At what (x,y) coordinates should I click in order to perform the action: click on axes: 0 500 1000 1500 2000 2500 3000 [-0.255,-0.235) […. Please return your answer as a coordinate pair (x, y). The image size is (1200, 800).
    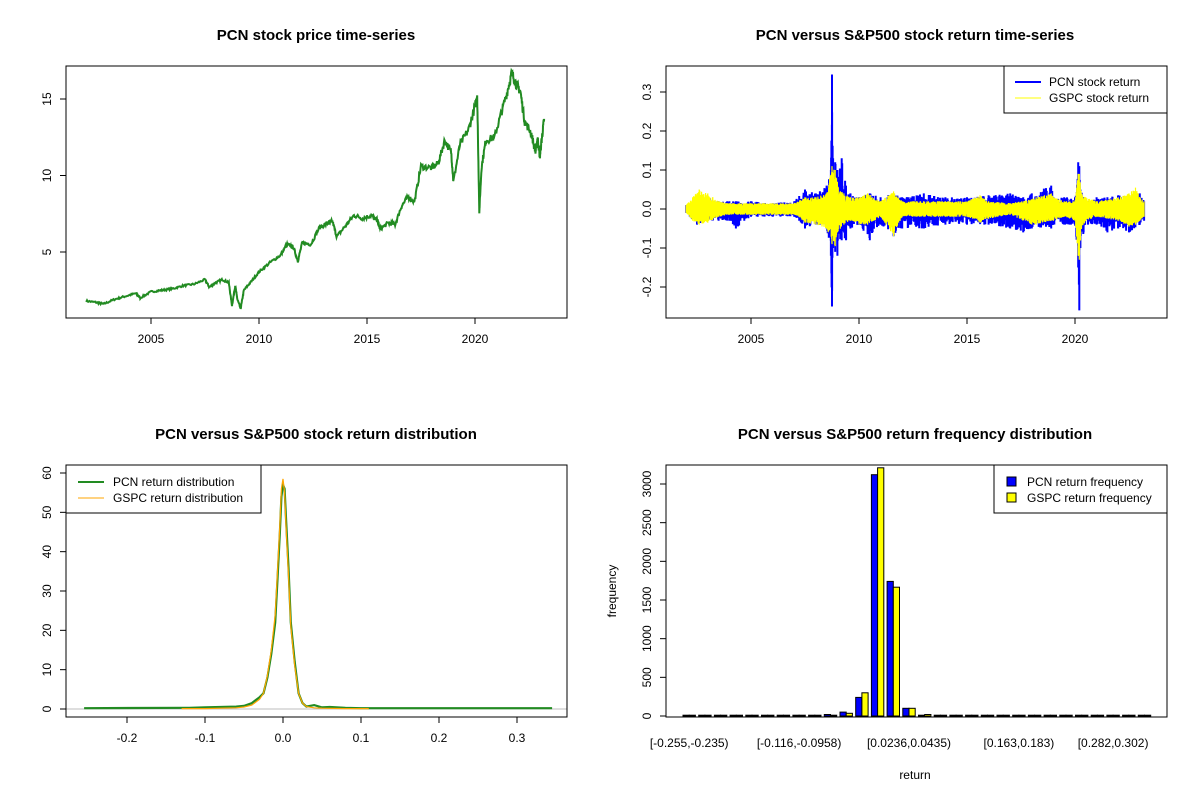
    Looking at the image, I should click on (894, 610).